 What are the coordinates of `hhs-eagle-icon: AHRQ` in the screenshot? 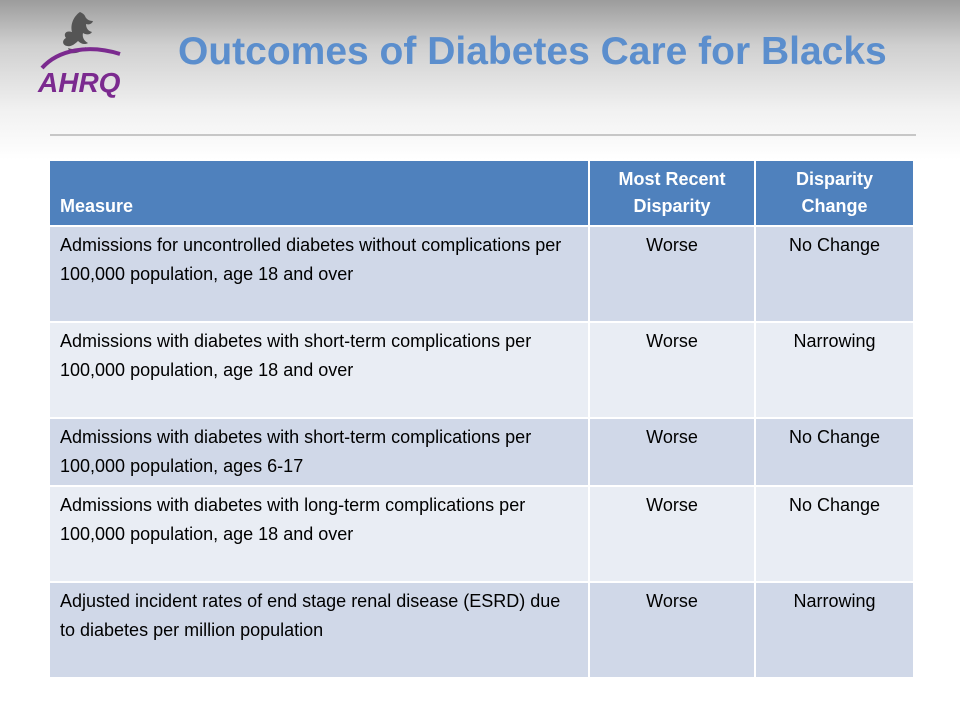 It's located at (79, 55).